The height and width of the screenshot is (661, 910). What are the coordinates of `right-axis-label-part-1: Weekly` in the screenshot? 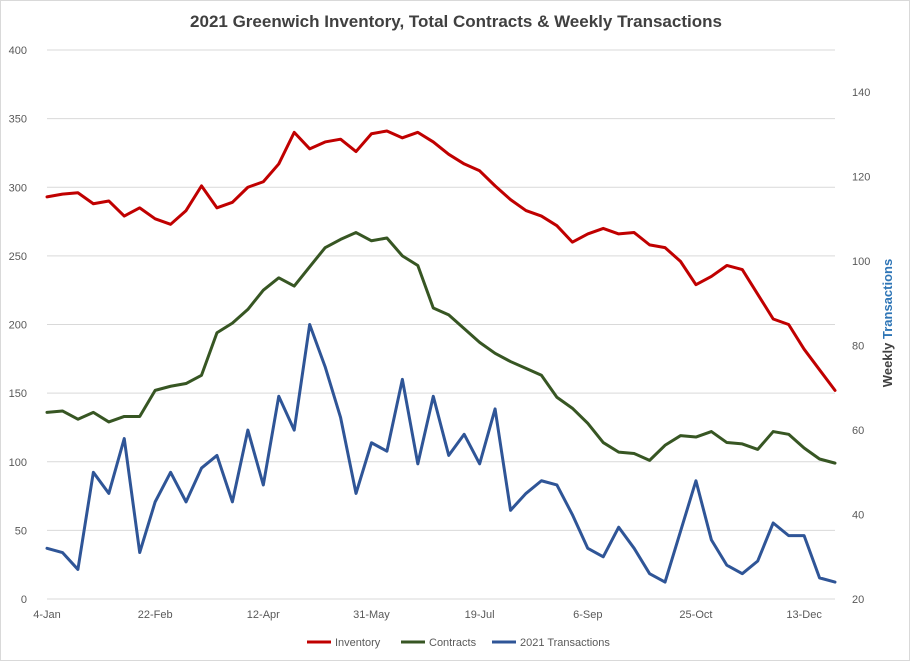 It's located at (887, 363).